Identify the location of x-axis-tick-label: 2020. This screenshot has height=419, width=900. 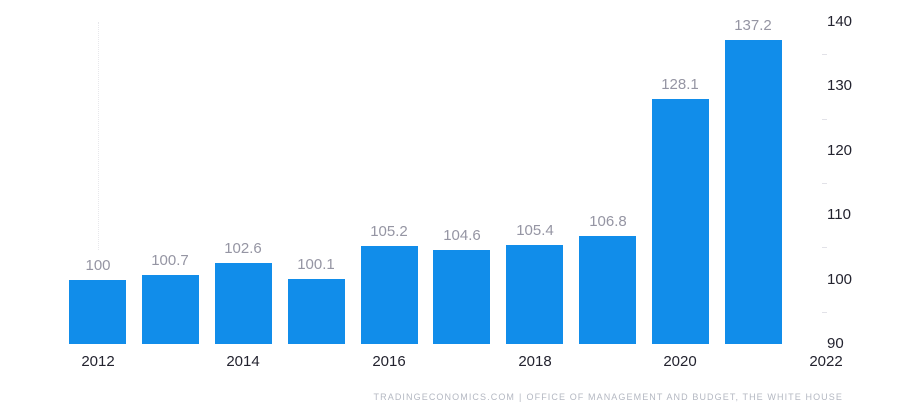
(680, 361).